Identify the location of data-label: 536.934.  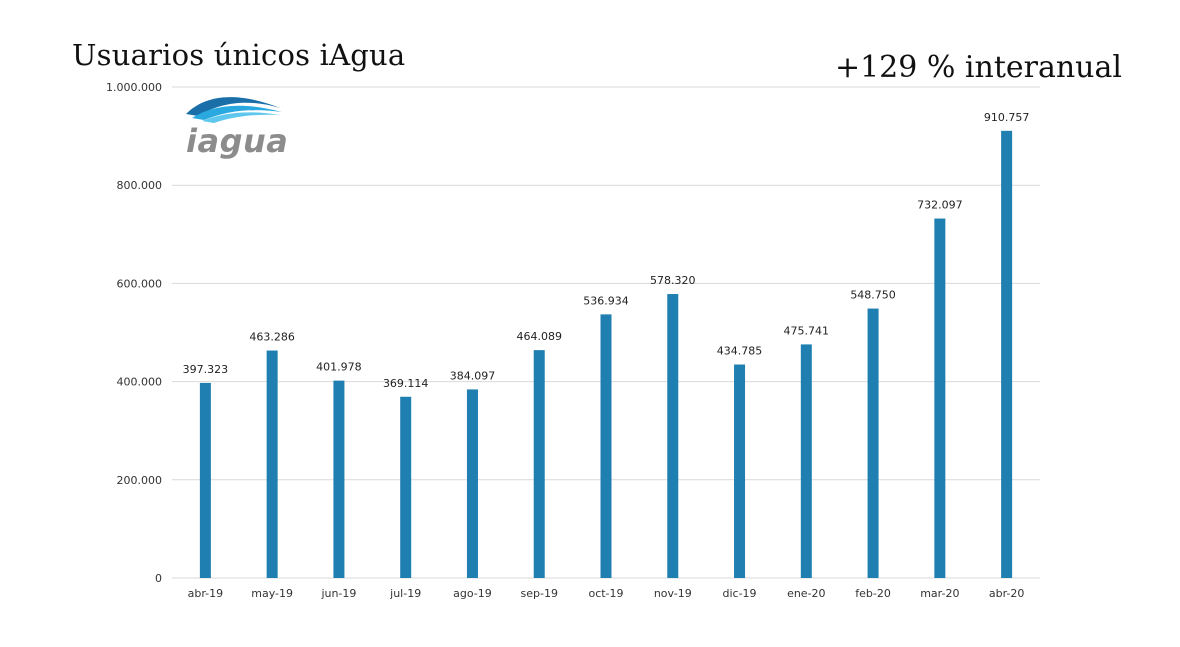
(606, 300).